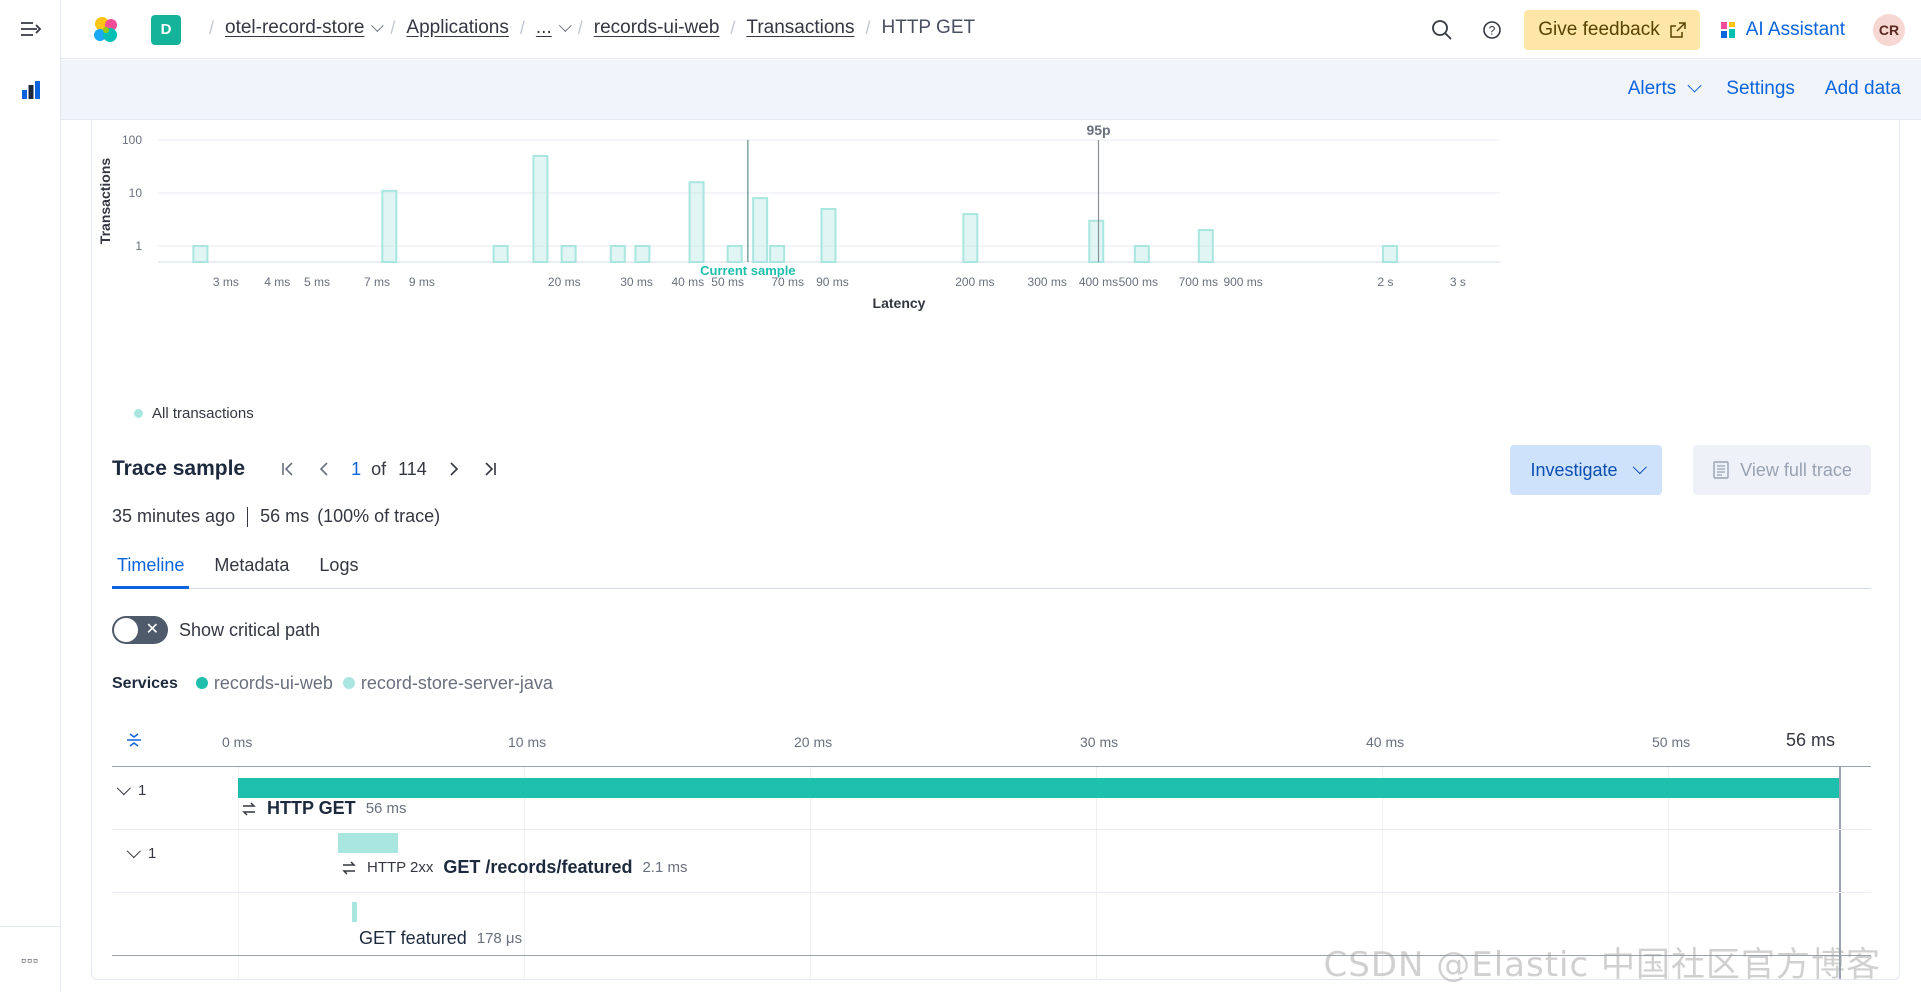 This screenshot has height=992, width=1921. Describe the element at coordinates (126, 630) in the screenshot. I see `switch-knob` at that location.